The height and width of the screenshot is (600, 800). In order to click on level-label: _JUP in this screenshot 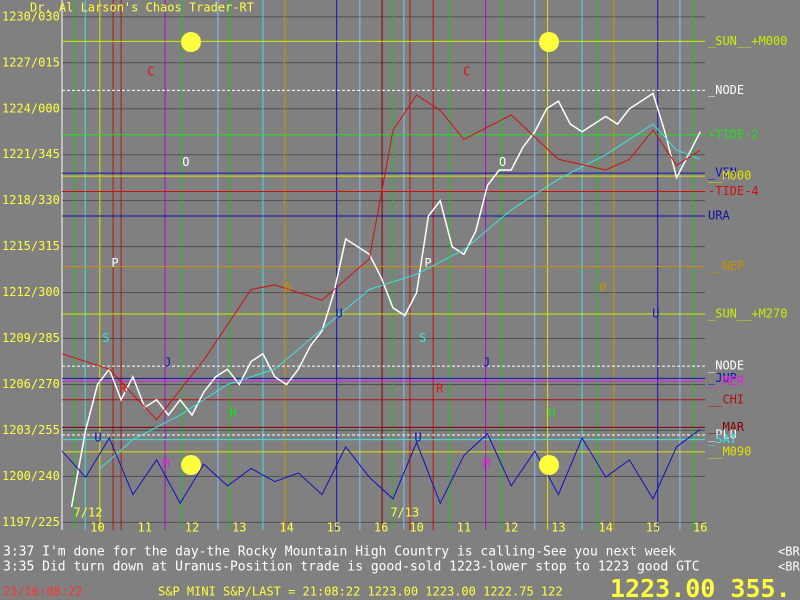, I will do `click(722, 378)`.